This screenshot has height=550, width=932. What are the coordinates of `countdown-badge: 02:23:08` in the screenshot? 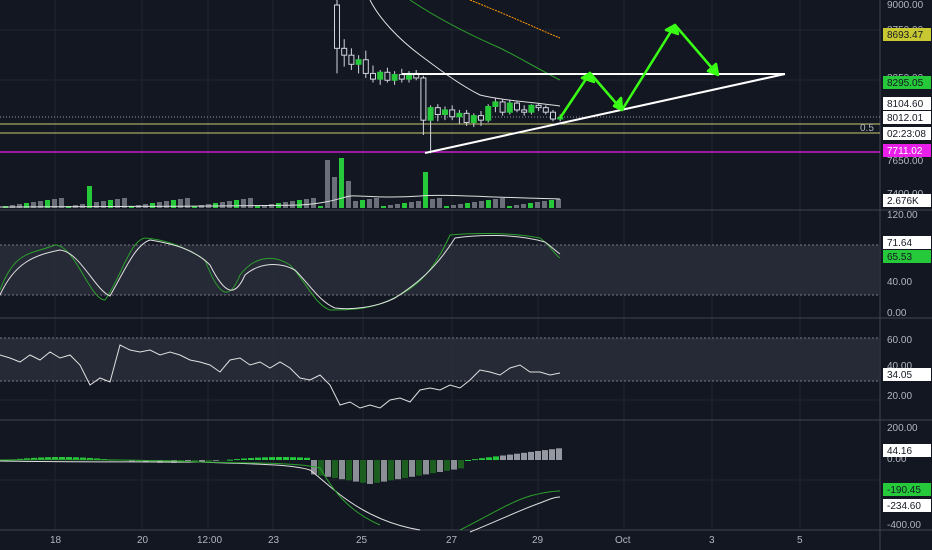 It's located at (906, 134).